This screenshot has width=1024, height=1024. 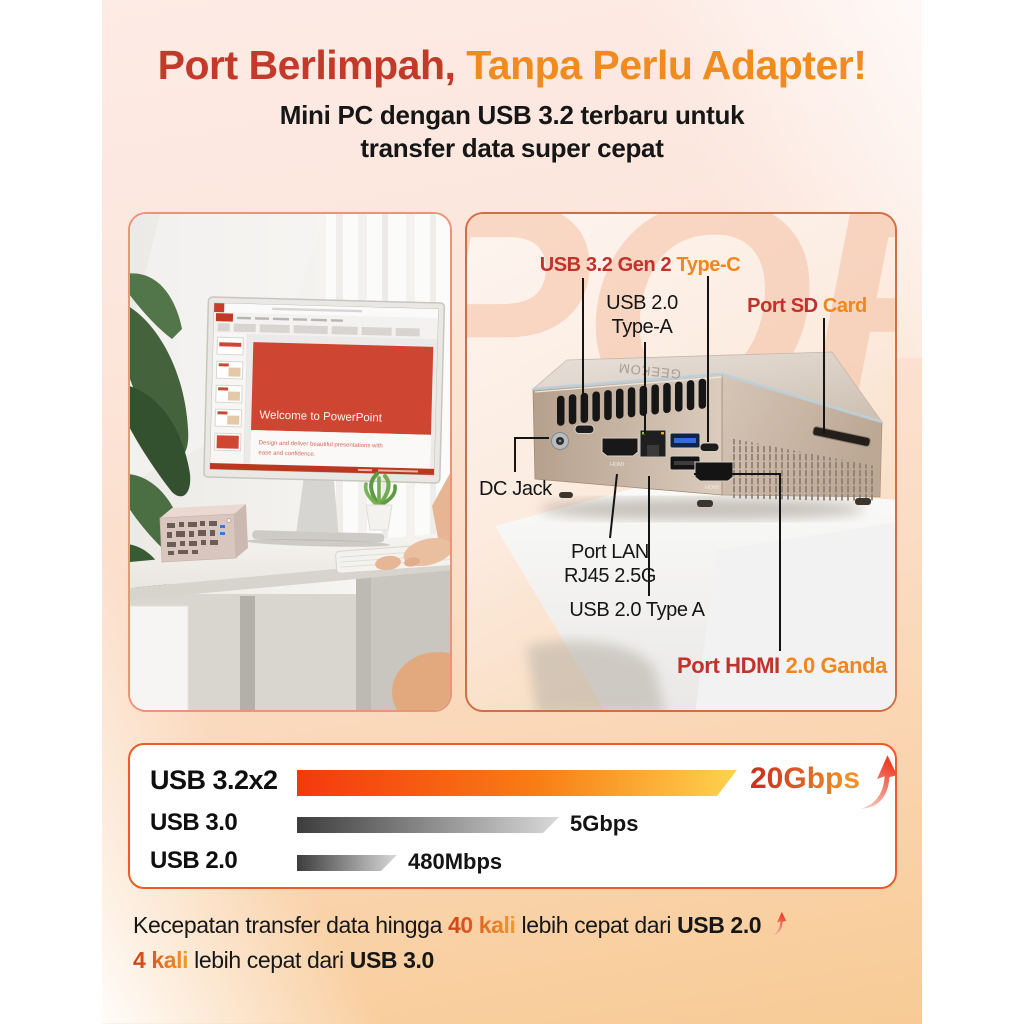 What do you see at coordinates (512, 148) in the screenshot?
I see `subtitle-line2: transfer data super cepat` at bounding box center [512, 148].